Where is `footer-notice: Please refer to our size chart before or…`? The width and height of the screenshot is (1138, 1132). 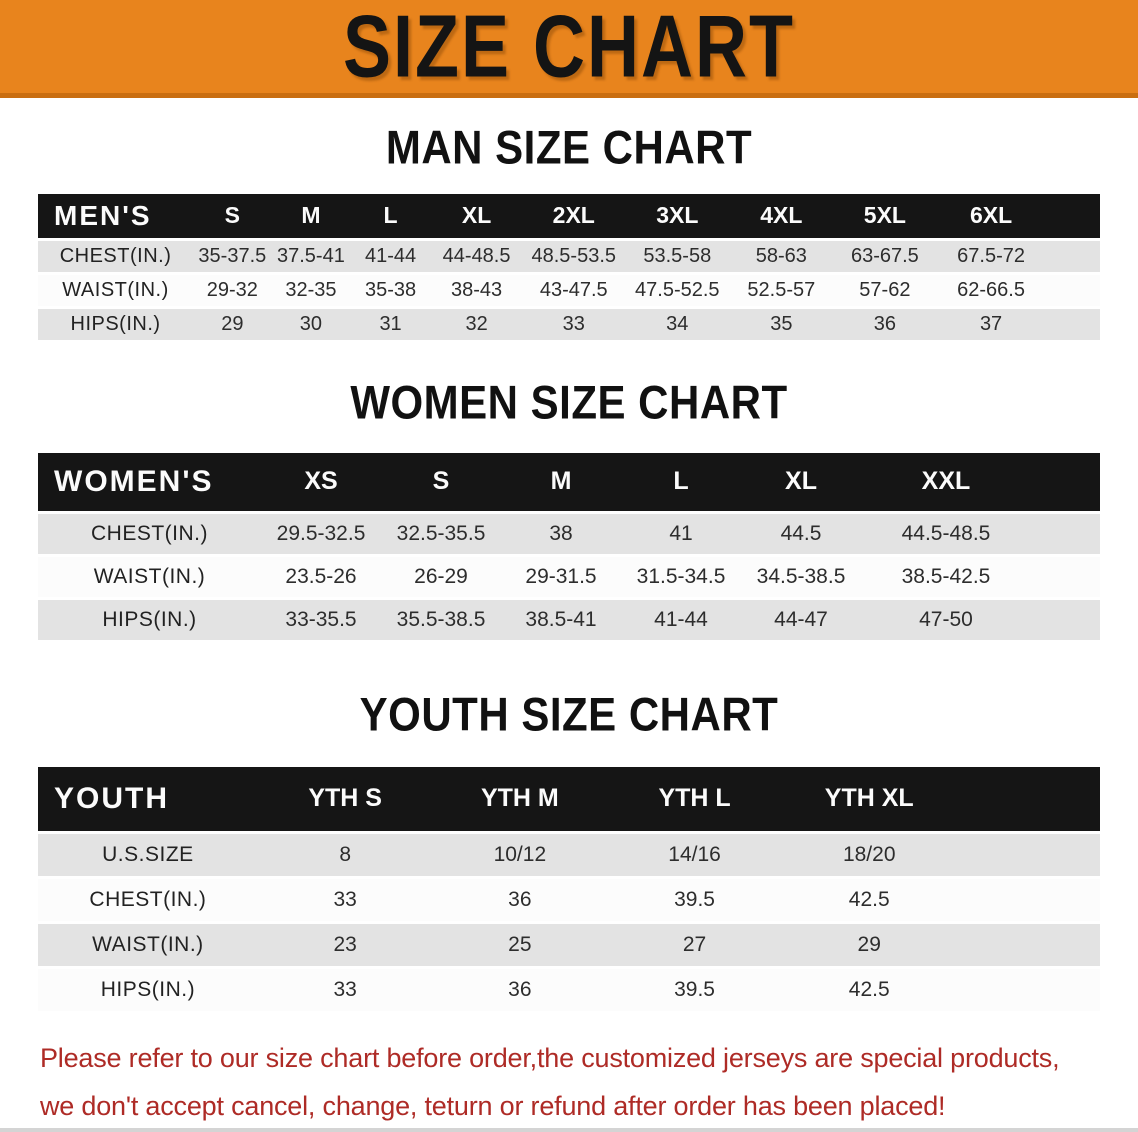 footer-notice: Please refer to our size chart before or… is located at coordinates (589, 1082).